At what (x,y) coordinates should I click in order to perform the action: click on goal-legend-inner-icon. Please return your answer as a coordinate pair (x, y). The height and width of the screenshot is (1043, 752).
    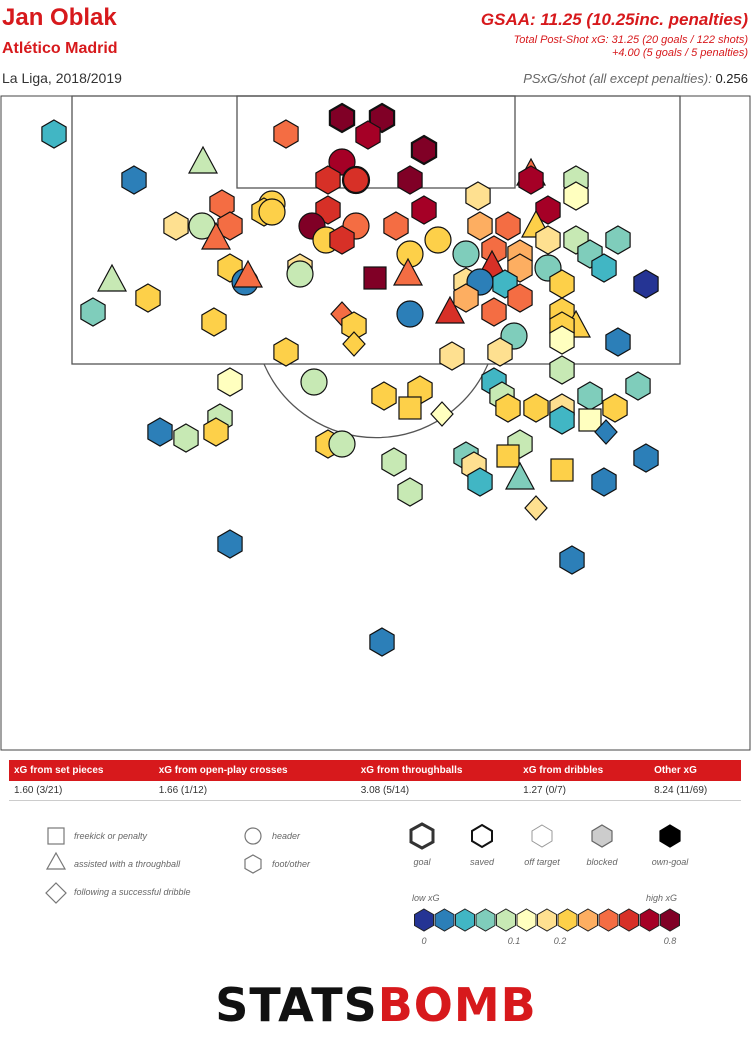
    Looking at the image, I should click on (422, 836).